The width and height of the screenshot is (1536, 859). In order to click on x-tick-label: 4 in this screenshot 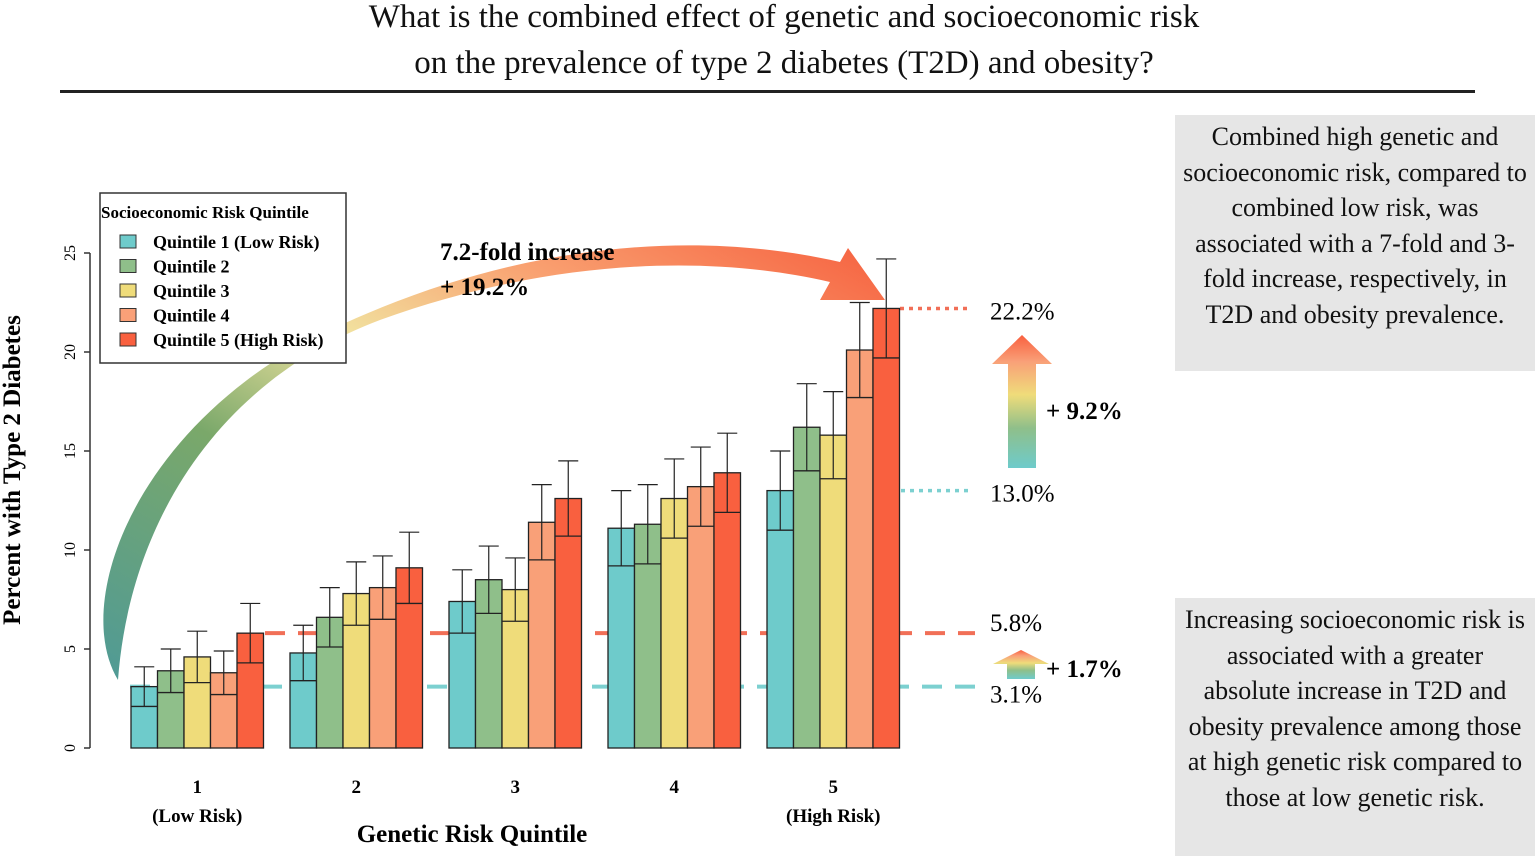, I will do `click(675, 787)`.